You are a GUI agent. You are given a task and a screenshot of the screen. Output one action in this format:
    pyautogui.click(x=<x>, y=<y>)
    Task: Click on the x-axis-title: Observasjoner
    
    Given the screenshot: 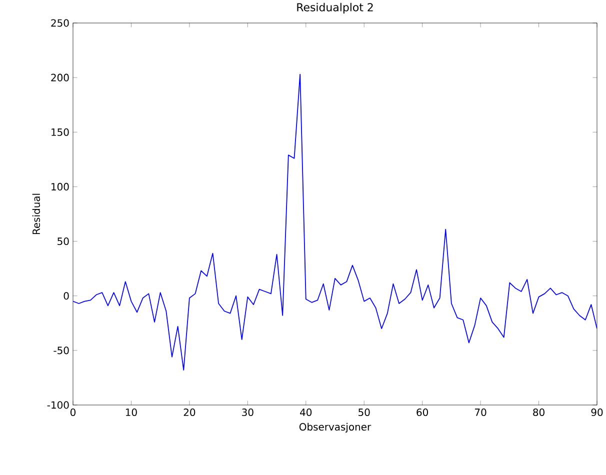 What is the action you would take?
    pyautogui.click(x=335, y=427)
    